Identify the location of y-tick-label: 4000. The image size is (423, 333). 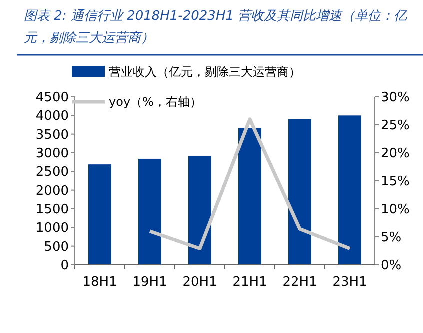
(52, 116).